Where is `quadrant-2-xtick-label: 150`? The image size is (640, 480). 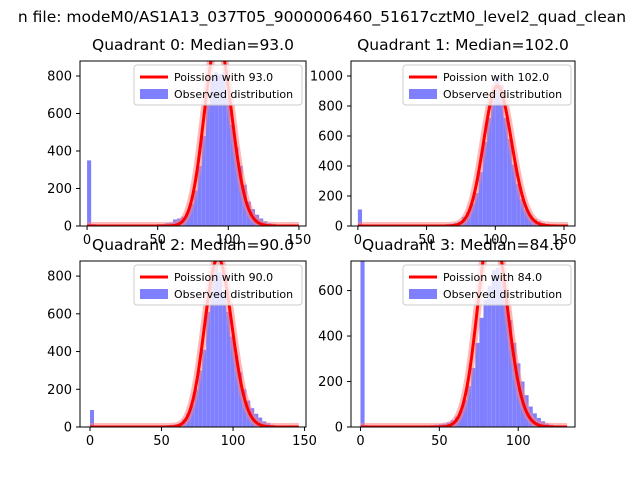
quadrant-2-xtick-label: 150 is located at coordinates (304, 441).